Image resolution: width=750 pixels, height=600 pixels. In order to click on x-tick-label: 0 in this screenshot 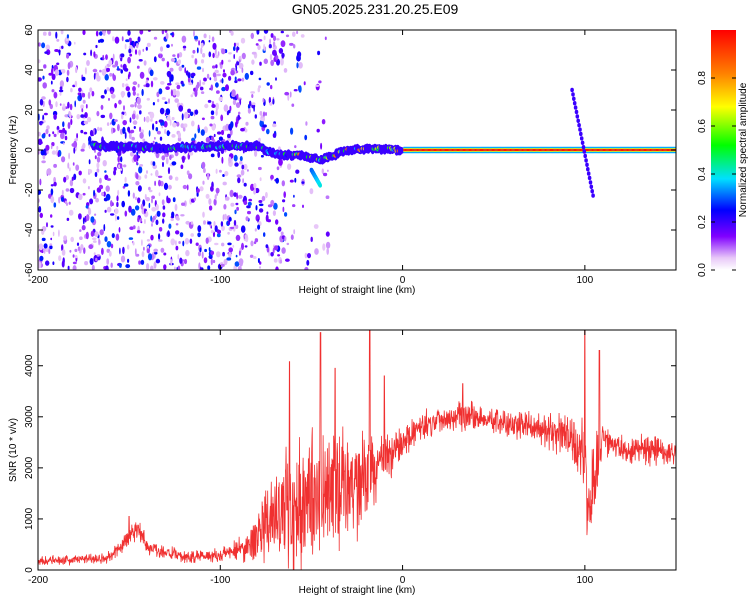, I will do `click(403, 580)`.